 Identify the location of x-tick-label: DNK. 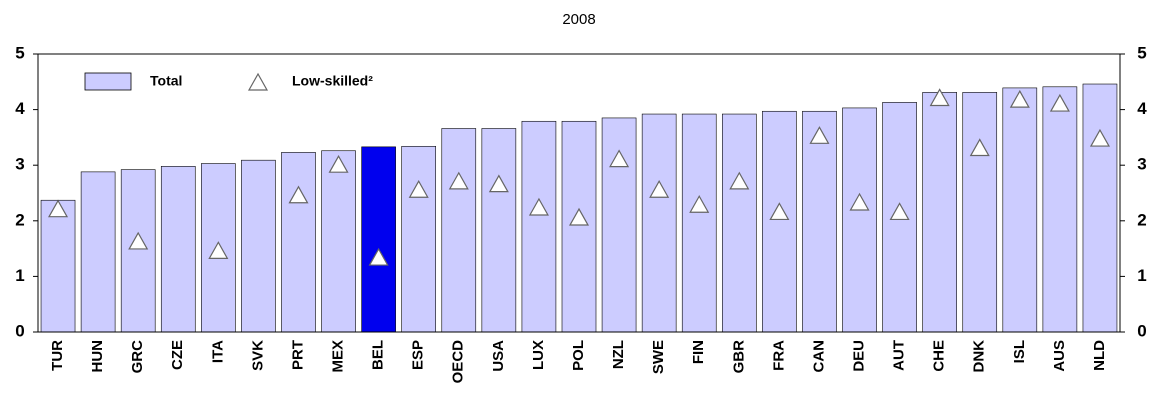
(979, 356).